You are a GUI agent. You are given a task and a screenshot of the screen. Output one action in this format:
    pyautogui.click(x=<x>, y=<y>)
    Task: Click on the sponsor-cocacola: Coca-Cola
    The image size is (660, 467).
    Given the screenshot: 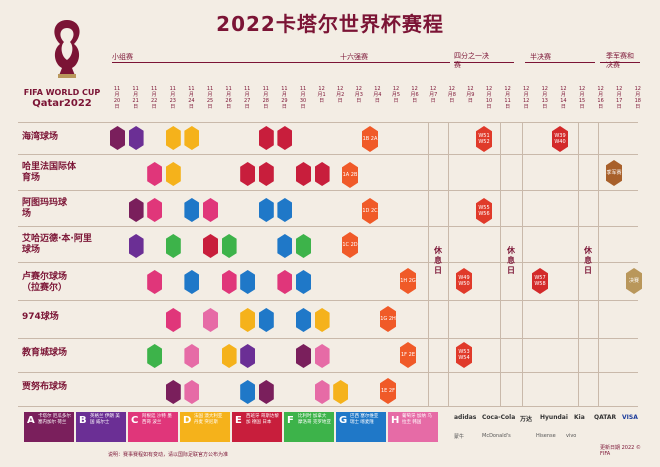 What is the action you would take?
    pyautogui.click(x=499, y=417)
    